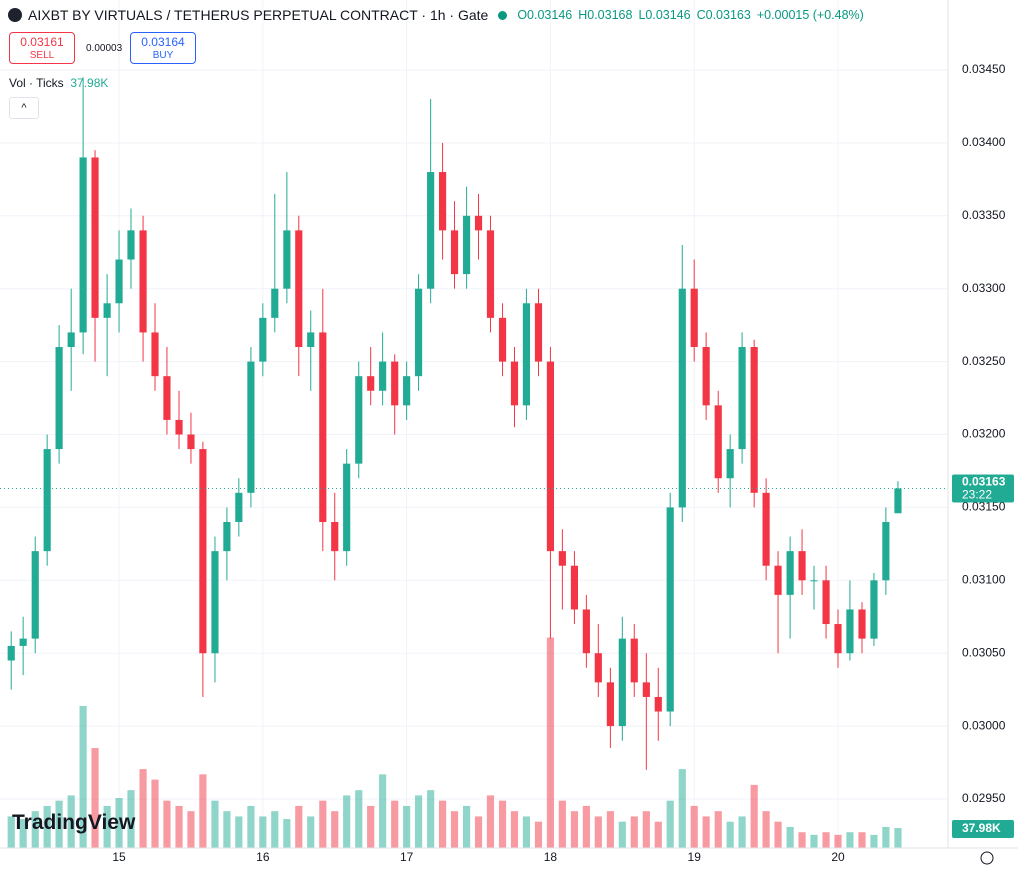 The height and width of the screenshot is (872, 1018). What do you see at coordinates (987, 858) in the screenshot?
I see `settings-icon` at bounding box center [987, 858].